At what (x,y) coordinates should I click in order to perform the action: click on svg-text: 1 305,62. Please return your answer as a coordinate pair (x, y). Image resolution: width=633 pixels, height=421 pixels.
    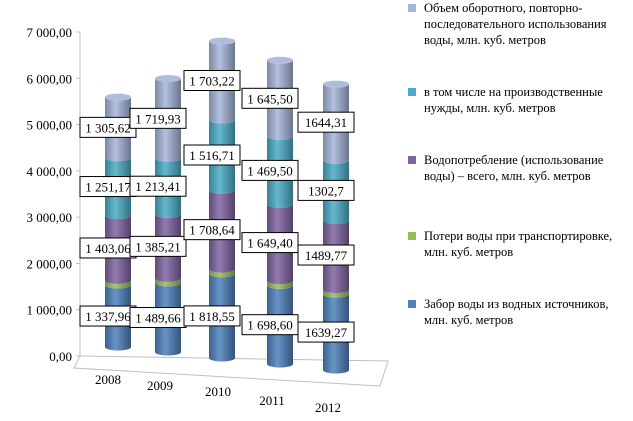
    Looking at the image, I should click on (108, 127).